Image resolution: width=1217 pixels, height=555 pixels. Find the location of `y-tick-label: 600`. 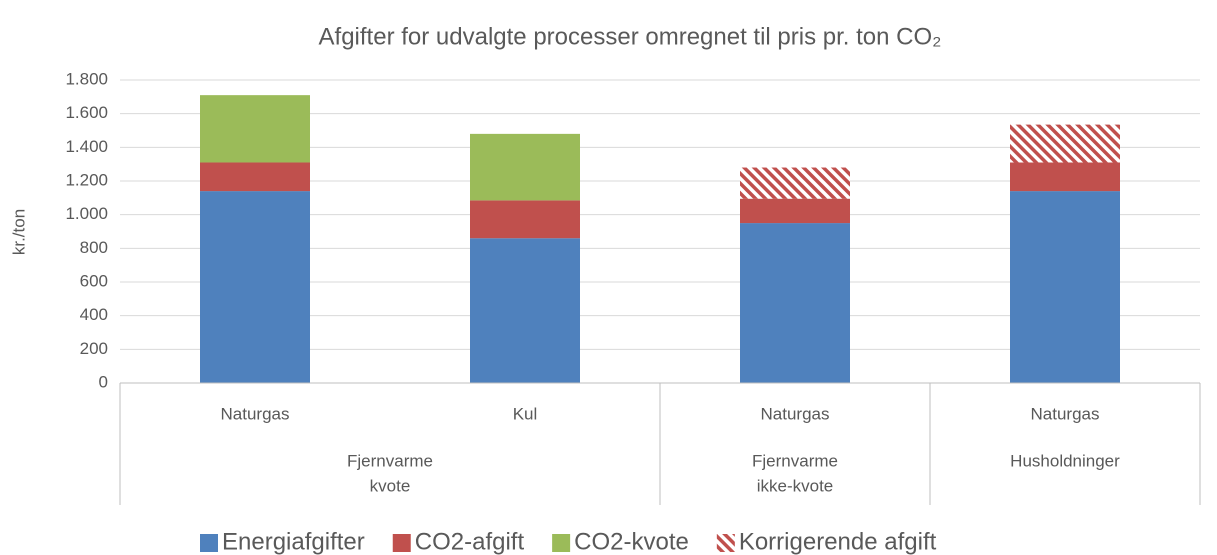

y-tick-label: 600 is located at coordinates (94, 280).